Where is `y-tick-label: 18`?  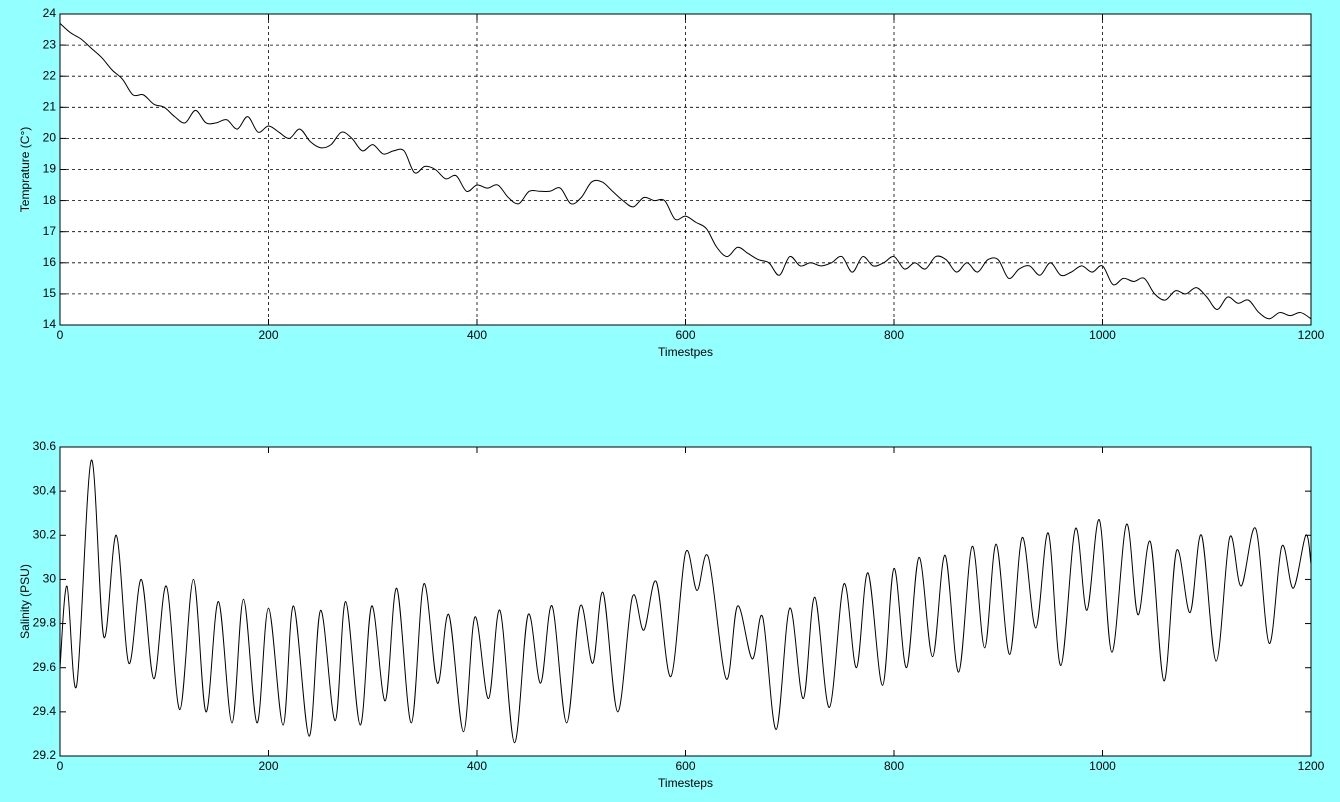
y-tick-label: 18 is located at coordinates (50, 200).